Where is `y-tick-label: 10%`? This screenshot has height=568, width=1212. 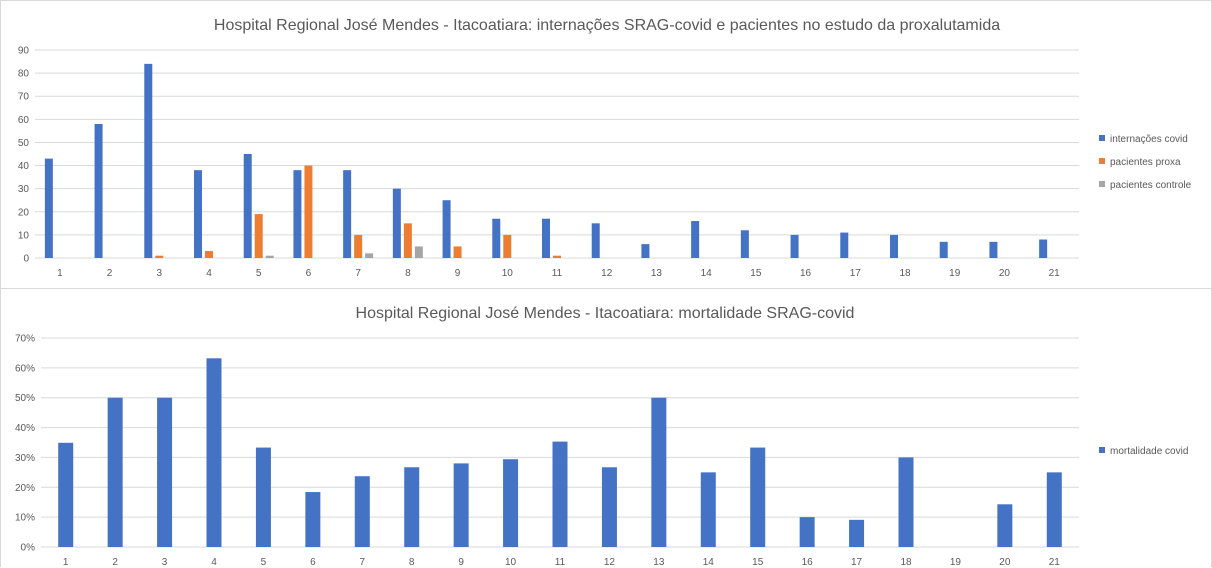
y-tick-label: 10% is located at coordinates (25, 518).